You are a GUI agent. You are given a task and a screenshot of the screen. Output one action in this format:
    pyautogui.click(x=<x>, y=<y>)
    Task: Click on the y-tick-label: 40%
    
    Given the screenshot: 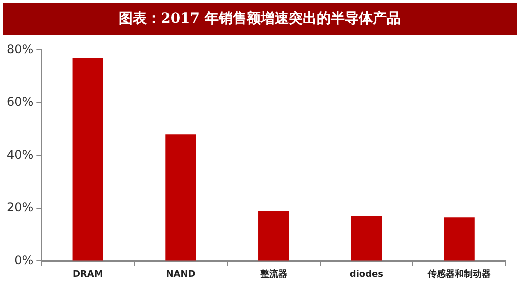 What is the action you would take?
    pyautogui.click(x=20, y=155)
    